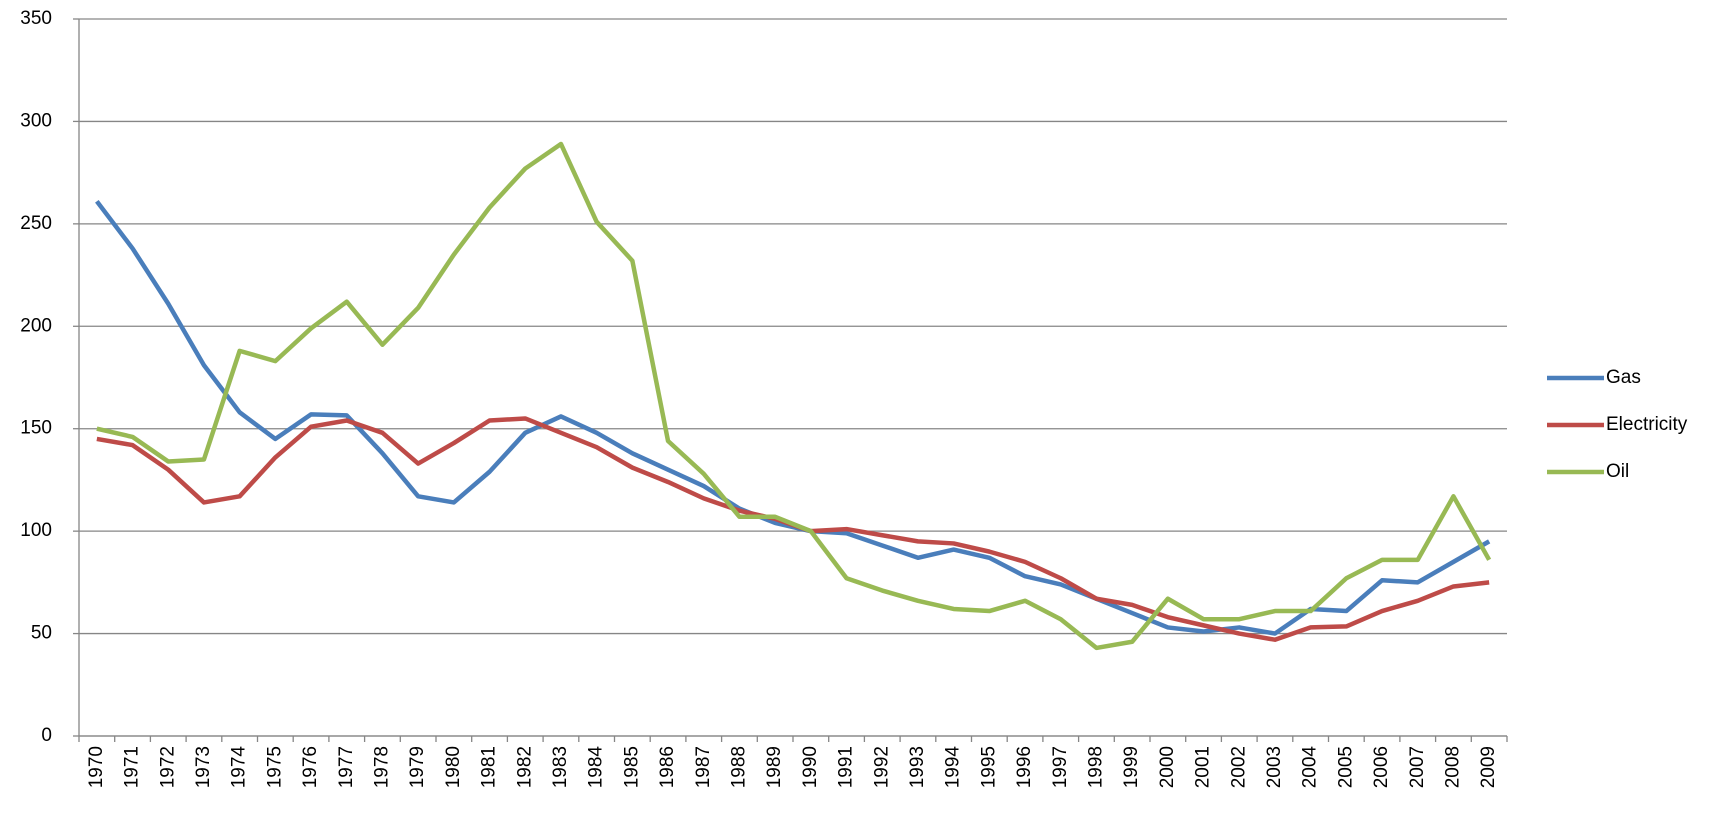  What do you see at coordinates (1381, 767) in the screenshot?
I see `x-tick-label: 2006` at bounding box center [1381, 767].